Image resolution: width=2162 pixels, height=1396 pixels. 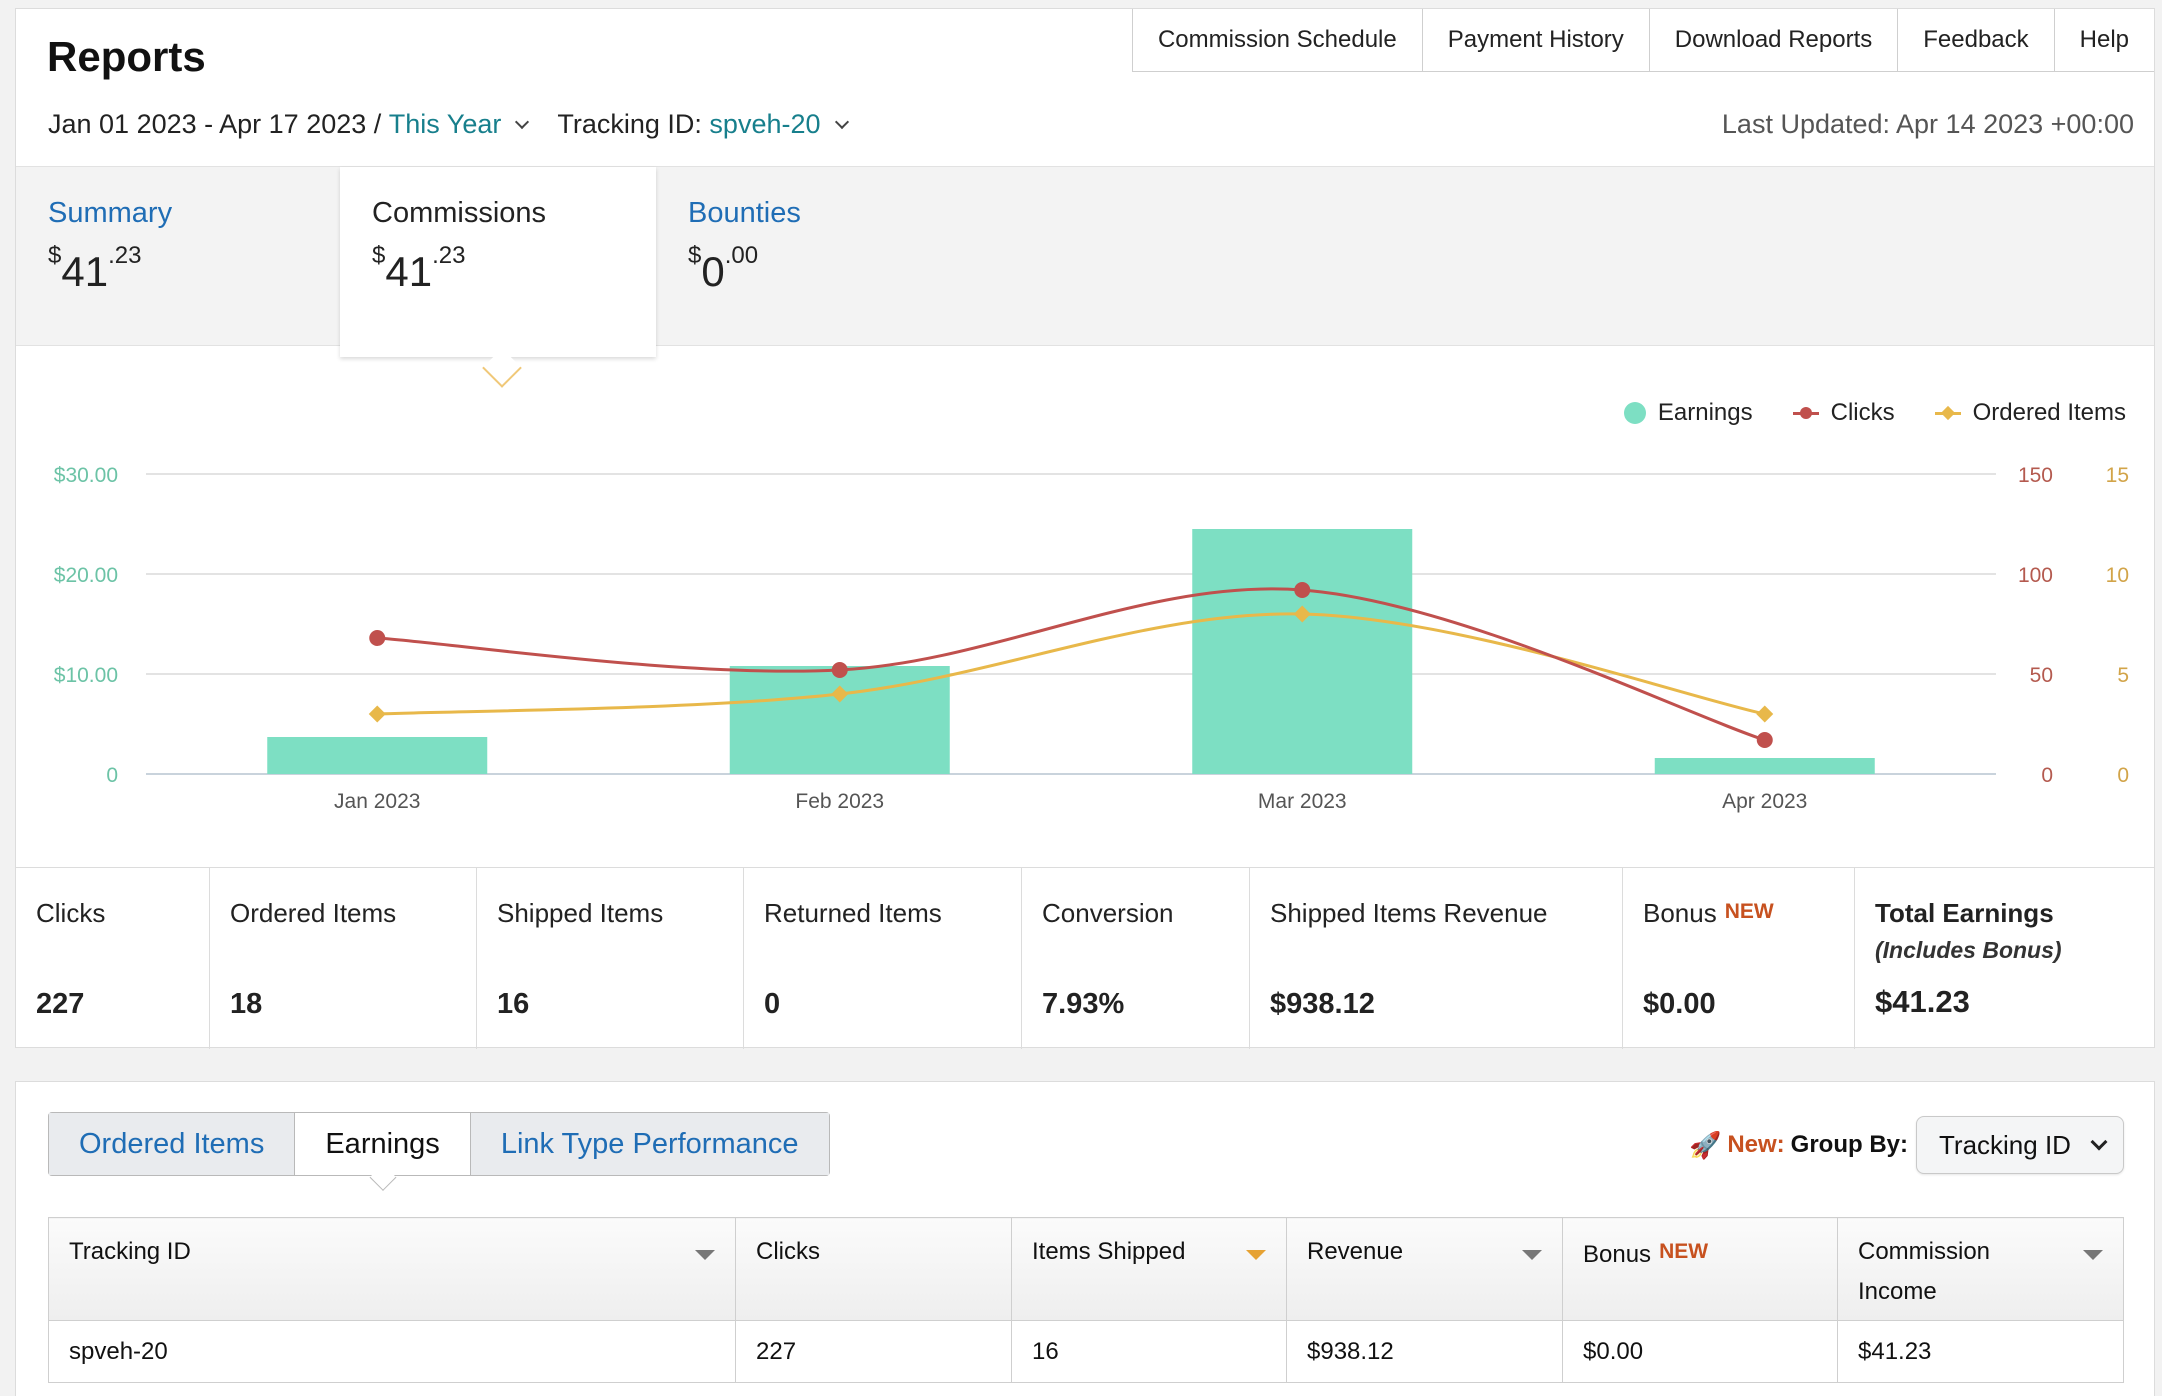 What do you see at coordinates (459, 213) in the screenshot?
I see `tab-commissions-label: Commissions` at bounding box center [459, 213].